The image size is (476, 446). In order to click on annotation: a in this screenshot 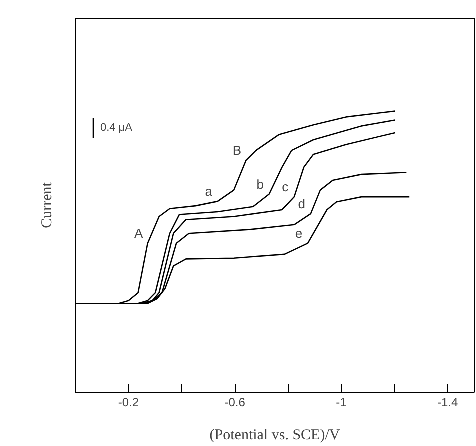, I will do `click(209, 192)`.